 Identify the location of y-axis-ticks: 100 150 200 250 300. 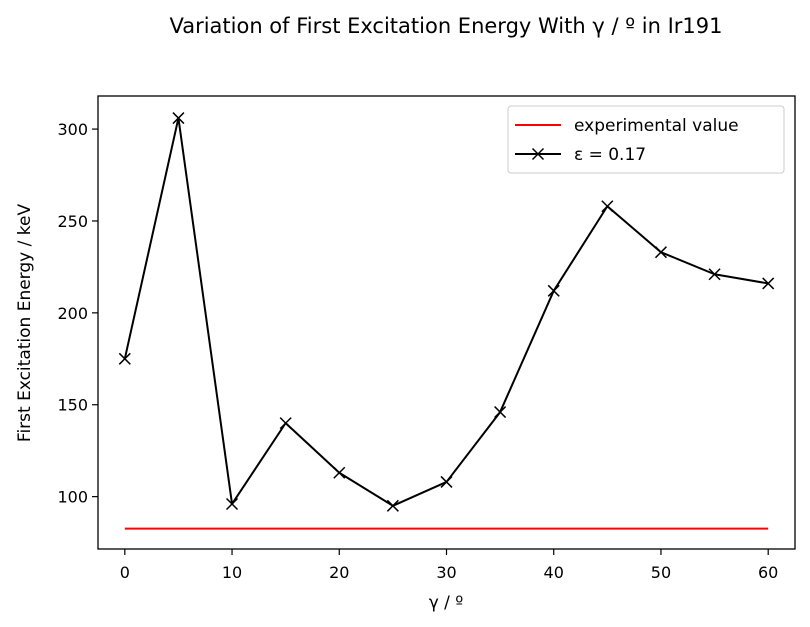
(77, 313).